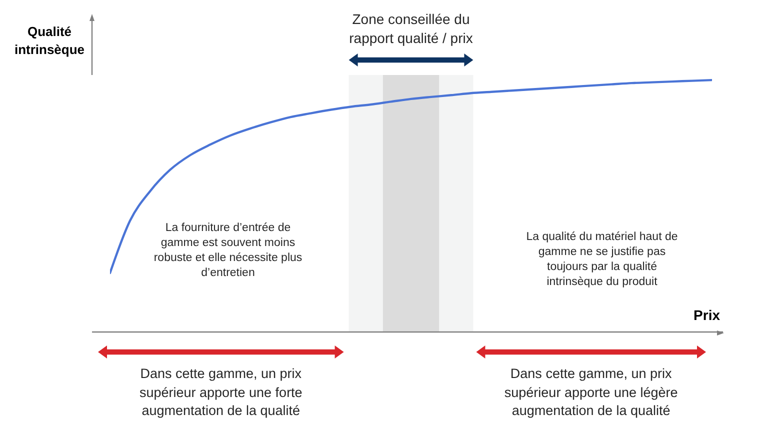 The width and height of the screenshot is (768, 432). I want to click on annotation: La fourniture d’entrée de gamme est souvent moins robuste et elle nécessite plus d’entretien, so click(228, 251).